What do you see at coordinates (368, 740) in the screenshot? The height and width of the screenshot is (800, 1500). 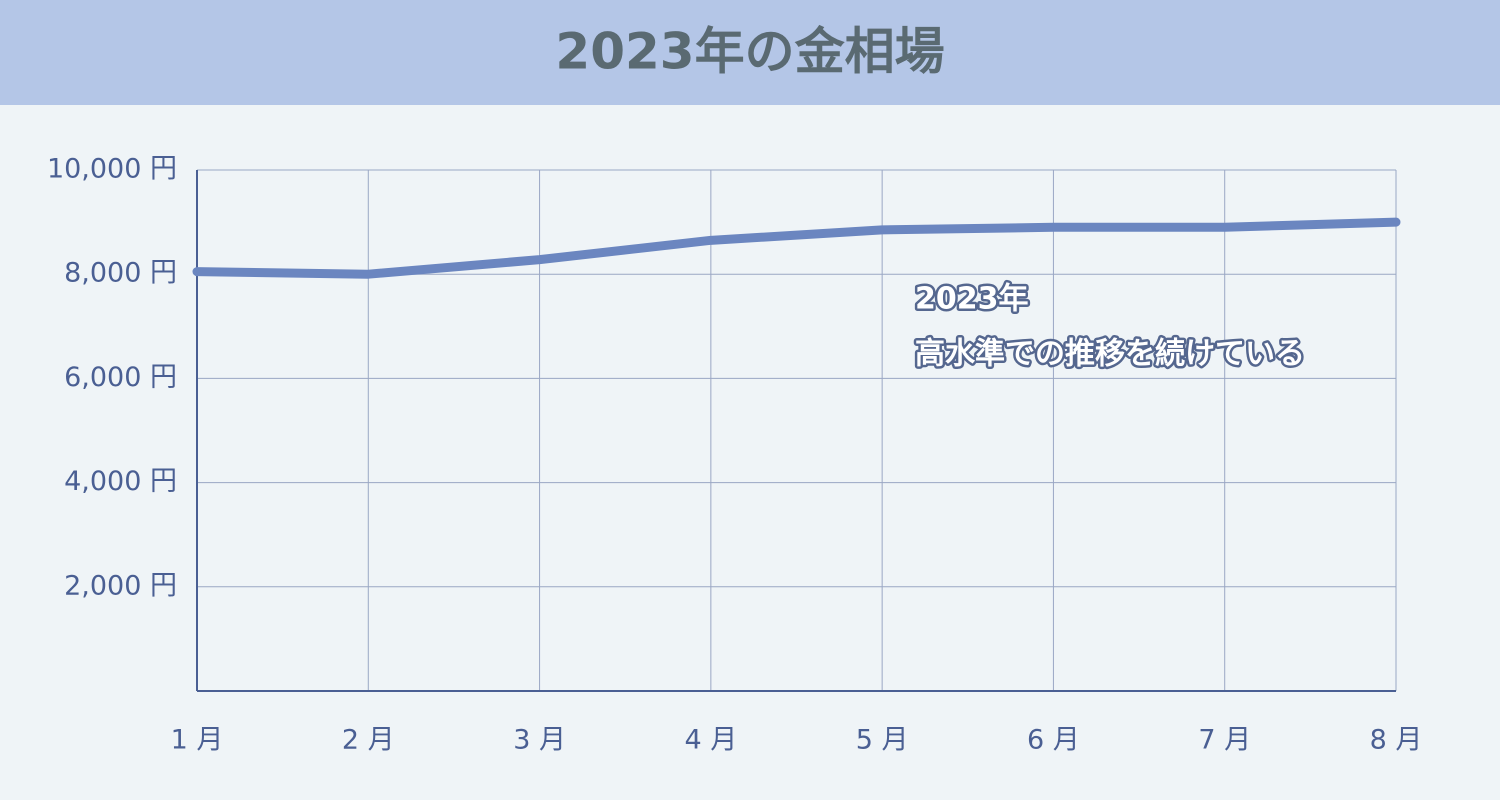 I see `x-tick-label: 2 月` at bounding box center [368, 740].